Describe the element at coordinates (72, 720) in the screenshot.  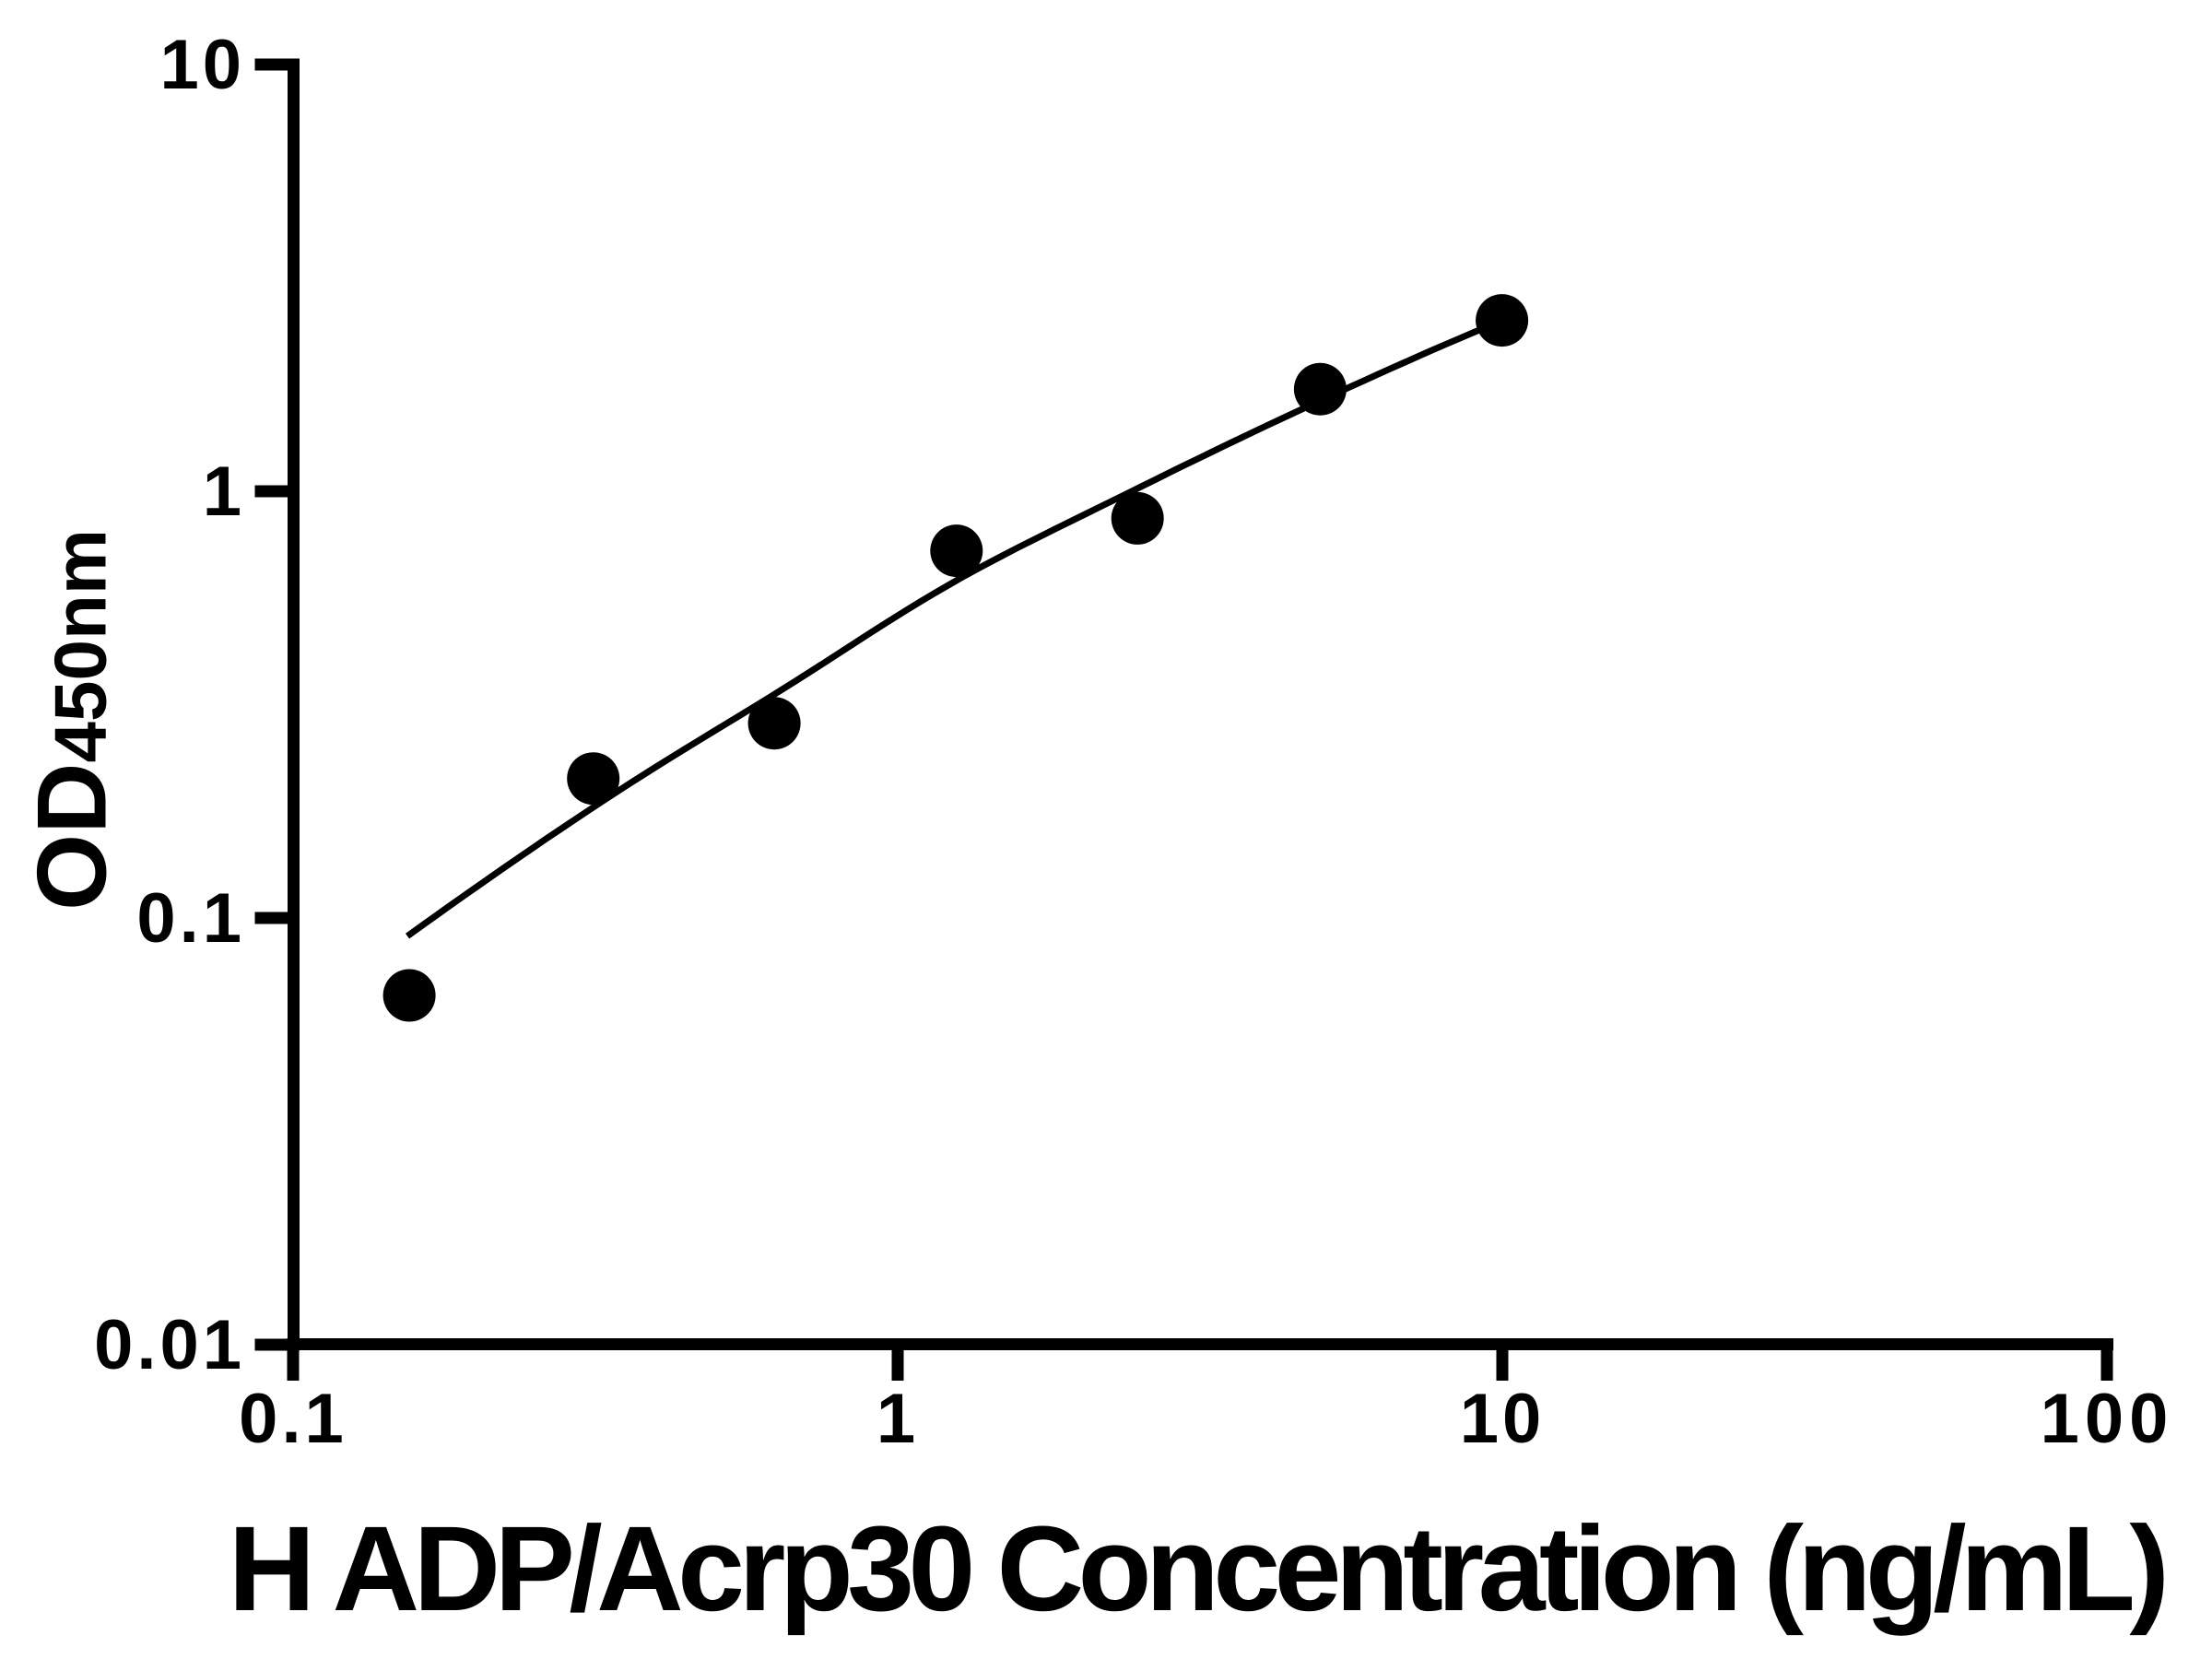
I see `svg-text: OD450nm` at that location.